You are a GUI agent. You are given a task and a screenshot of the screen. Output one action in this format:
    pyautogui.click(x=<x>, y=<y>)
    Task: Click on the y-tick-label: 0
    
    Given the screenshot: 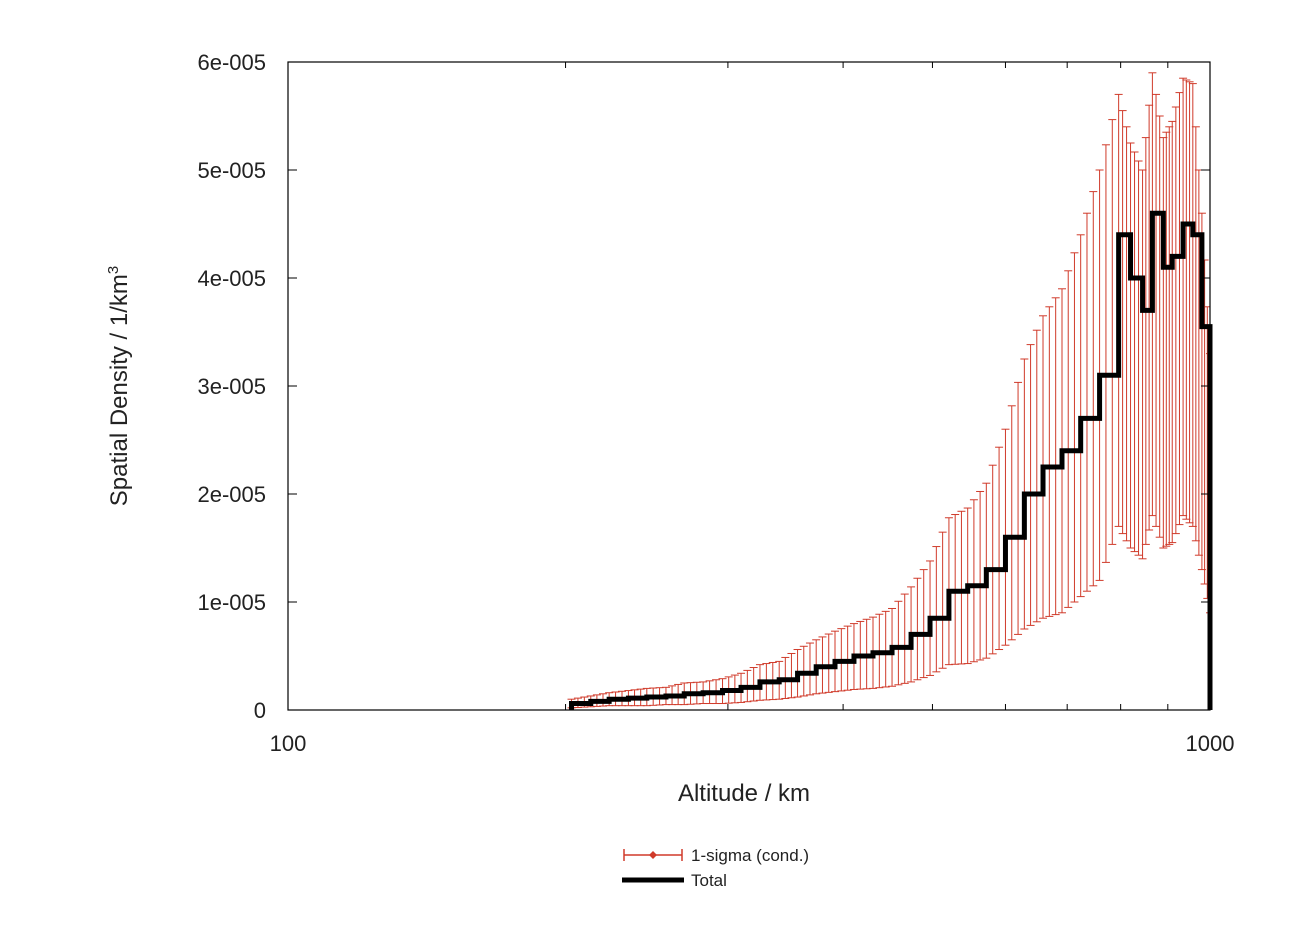 What is the action you would take?
    pyautogui.click(x=260, y=710)
    